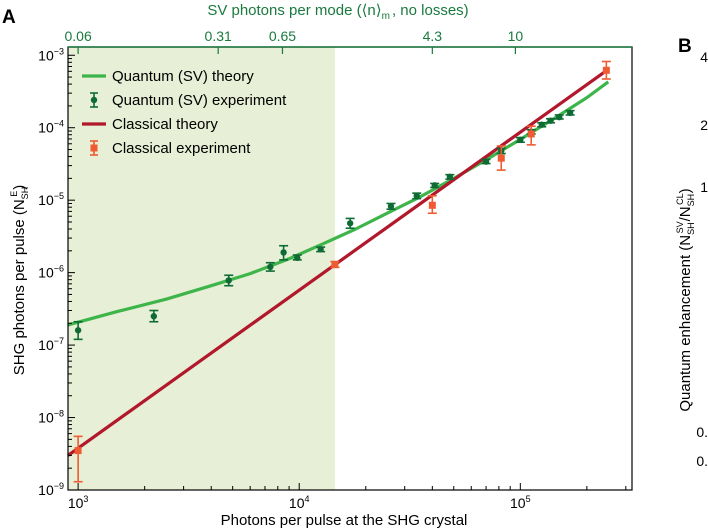 The image size is (708, 531). Describe the element at coordinates (51, 199) in the screenshot. I see `y-tick-label: 10⁻⁵` at that location.